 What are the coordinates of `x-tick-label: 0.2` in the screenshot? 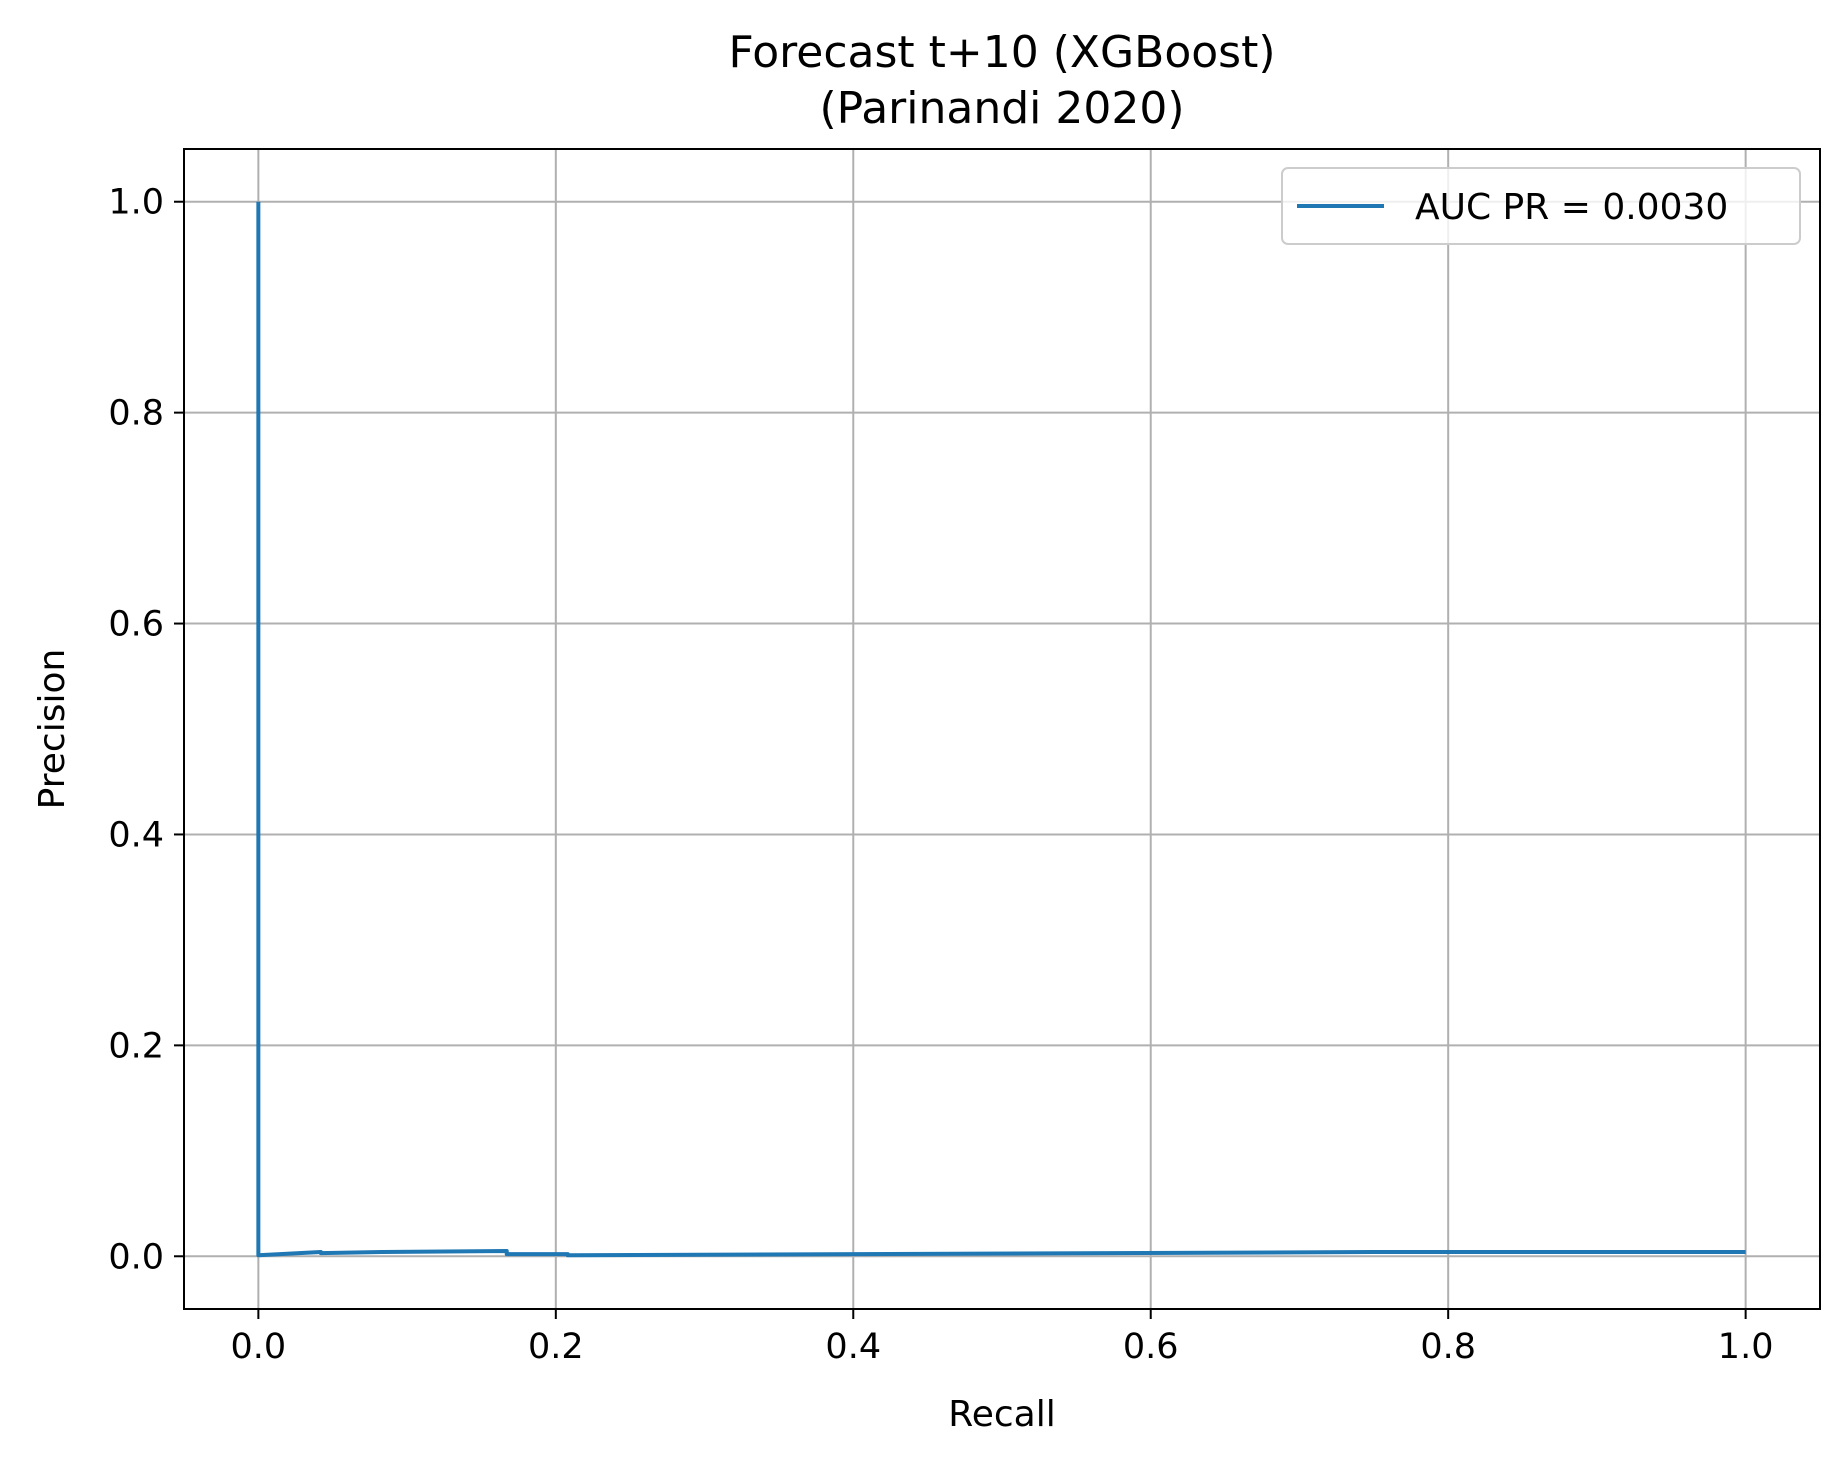 It's located at (556, 1347).